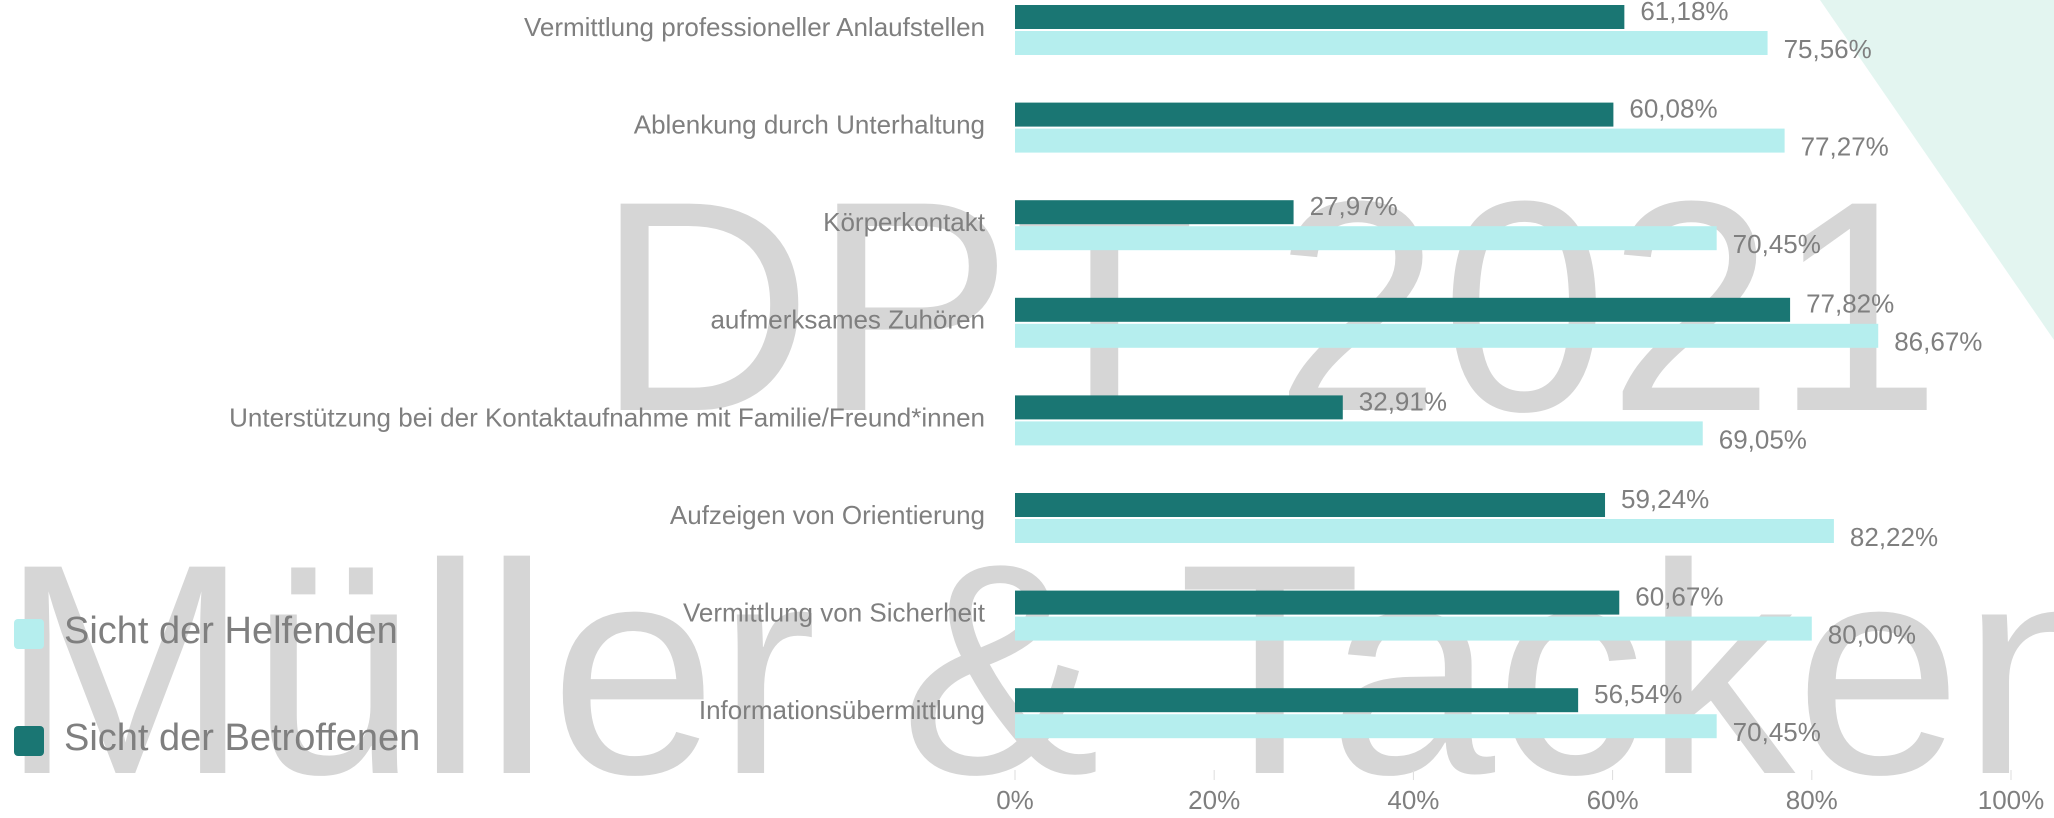 Image resolution: width=2054 pixels, height=818 pixels. Describe the element at coordinates (1938, 342) in the screenshot. I see `value-label: 86,67%` at that location.